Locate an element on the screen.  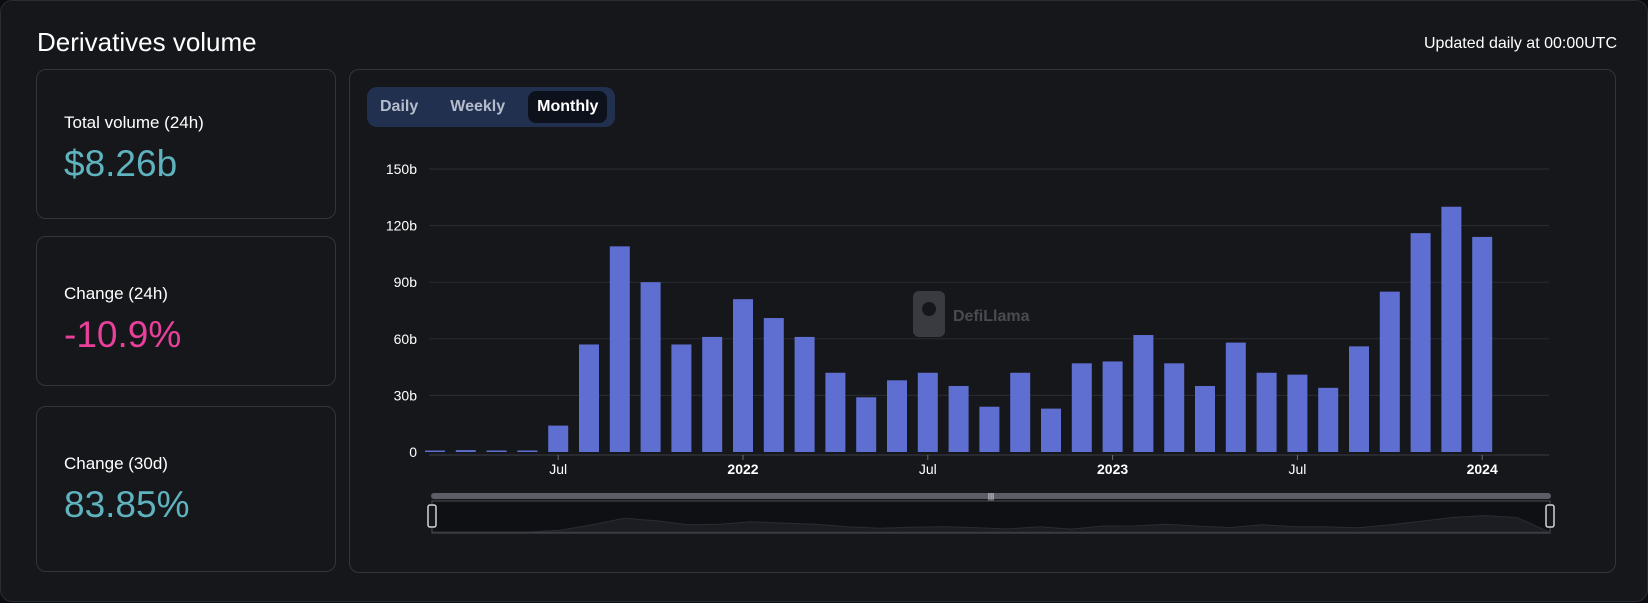
brush-grip-icon: ||| is located at coordinates (991, 496).